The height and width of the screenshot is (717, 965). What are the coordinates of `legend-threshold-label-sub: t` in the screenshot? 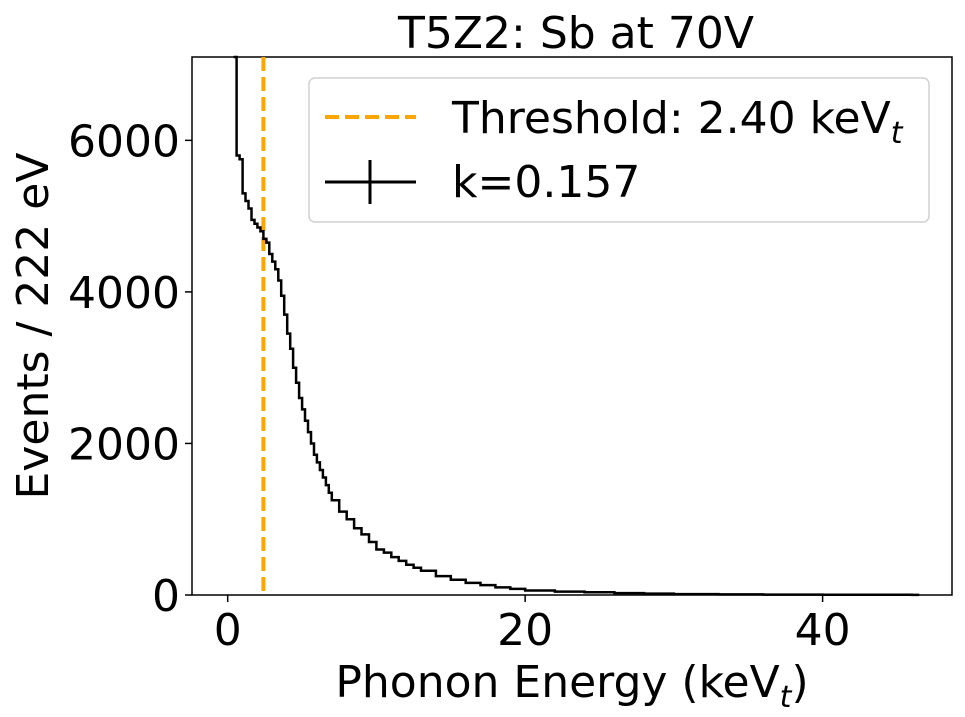 It's located at (897, 133).